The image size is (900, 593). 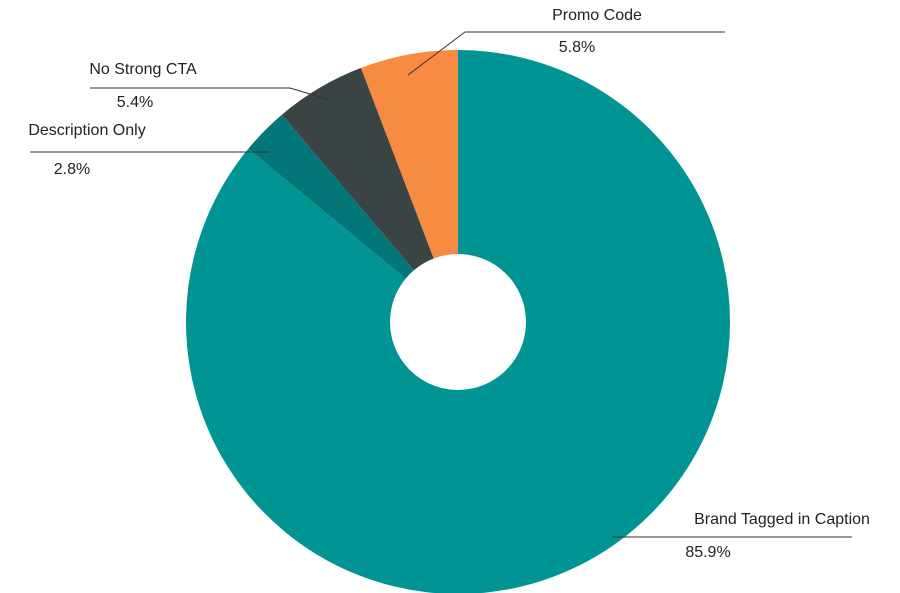 I want to click on slice-label: Description Only, so click(x=86, y=130).